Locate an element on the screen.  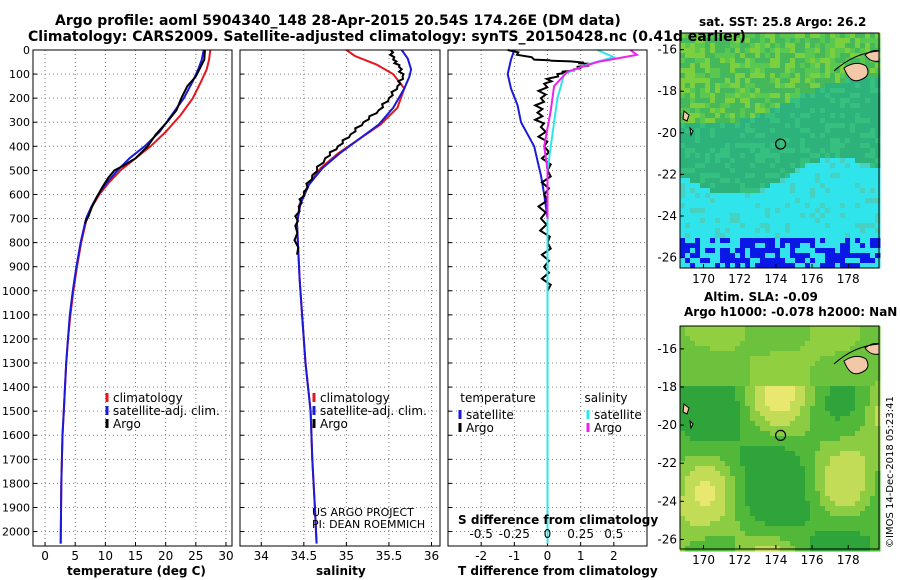
x-tick-label: 30 is located at coordinates (225, 556).